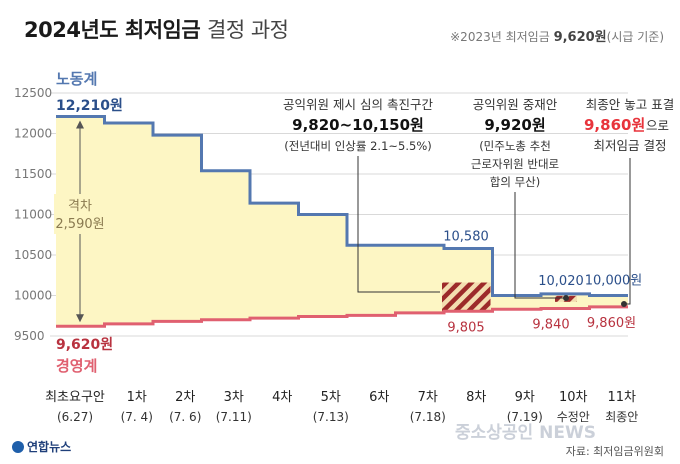 This screenshot has width=680, height=464. Describe the element at coordinates (76, 79) in the screenshot. I see `series-name-labor: 노동계` at that location.